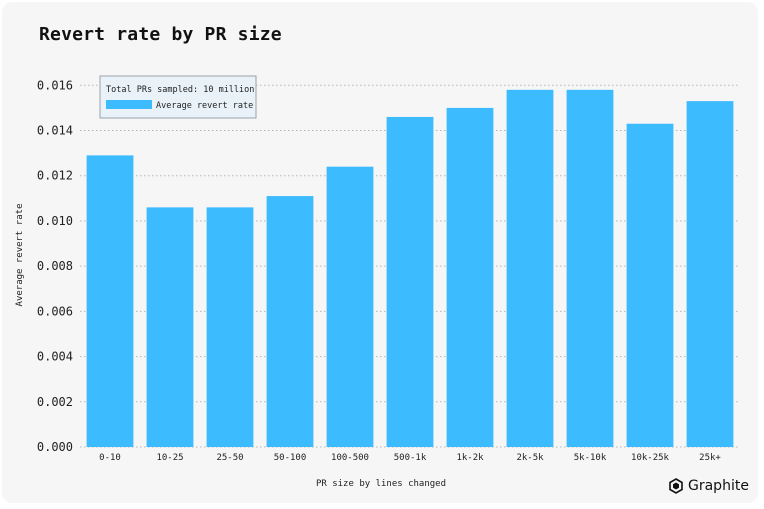  I want to click on y-tick-label: 0.014, so click(55, 131).